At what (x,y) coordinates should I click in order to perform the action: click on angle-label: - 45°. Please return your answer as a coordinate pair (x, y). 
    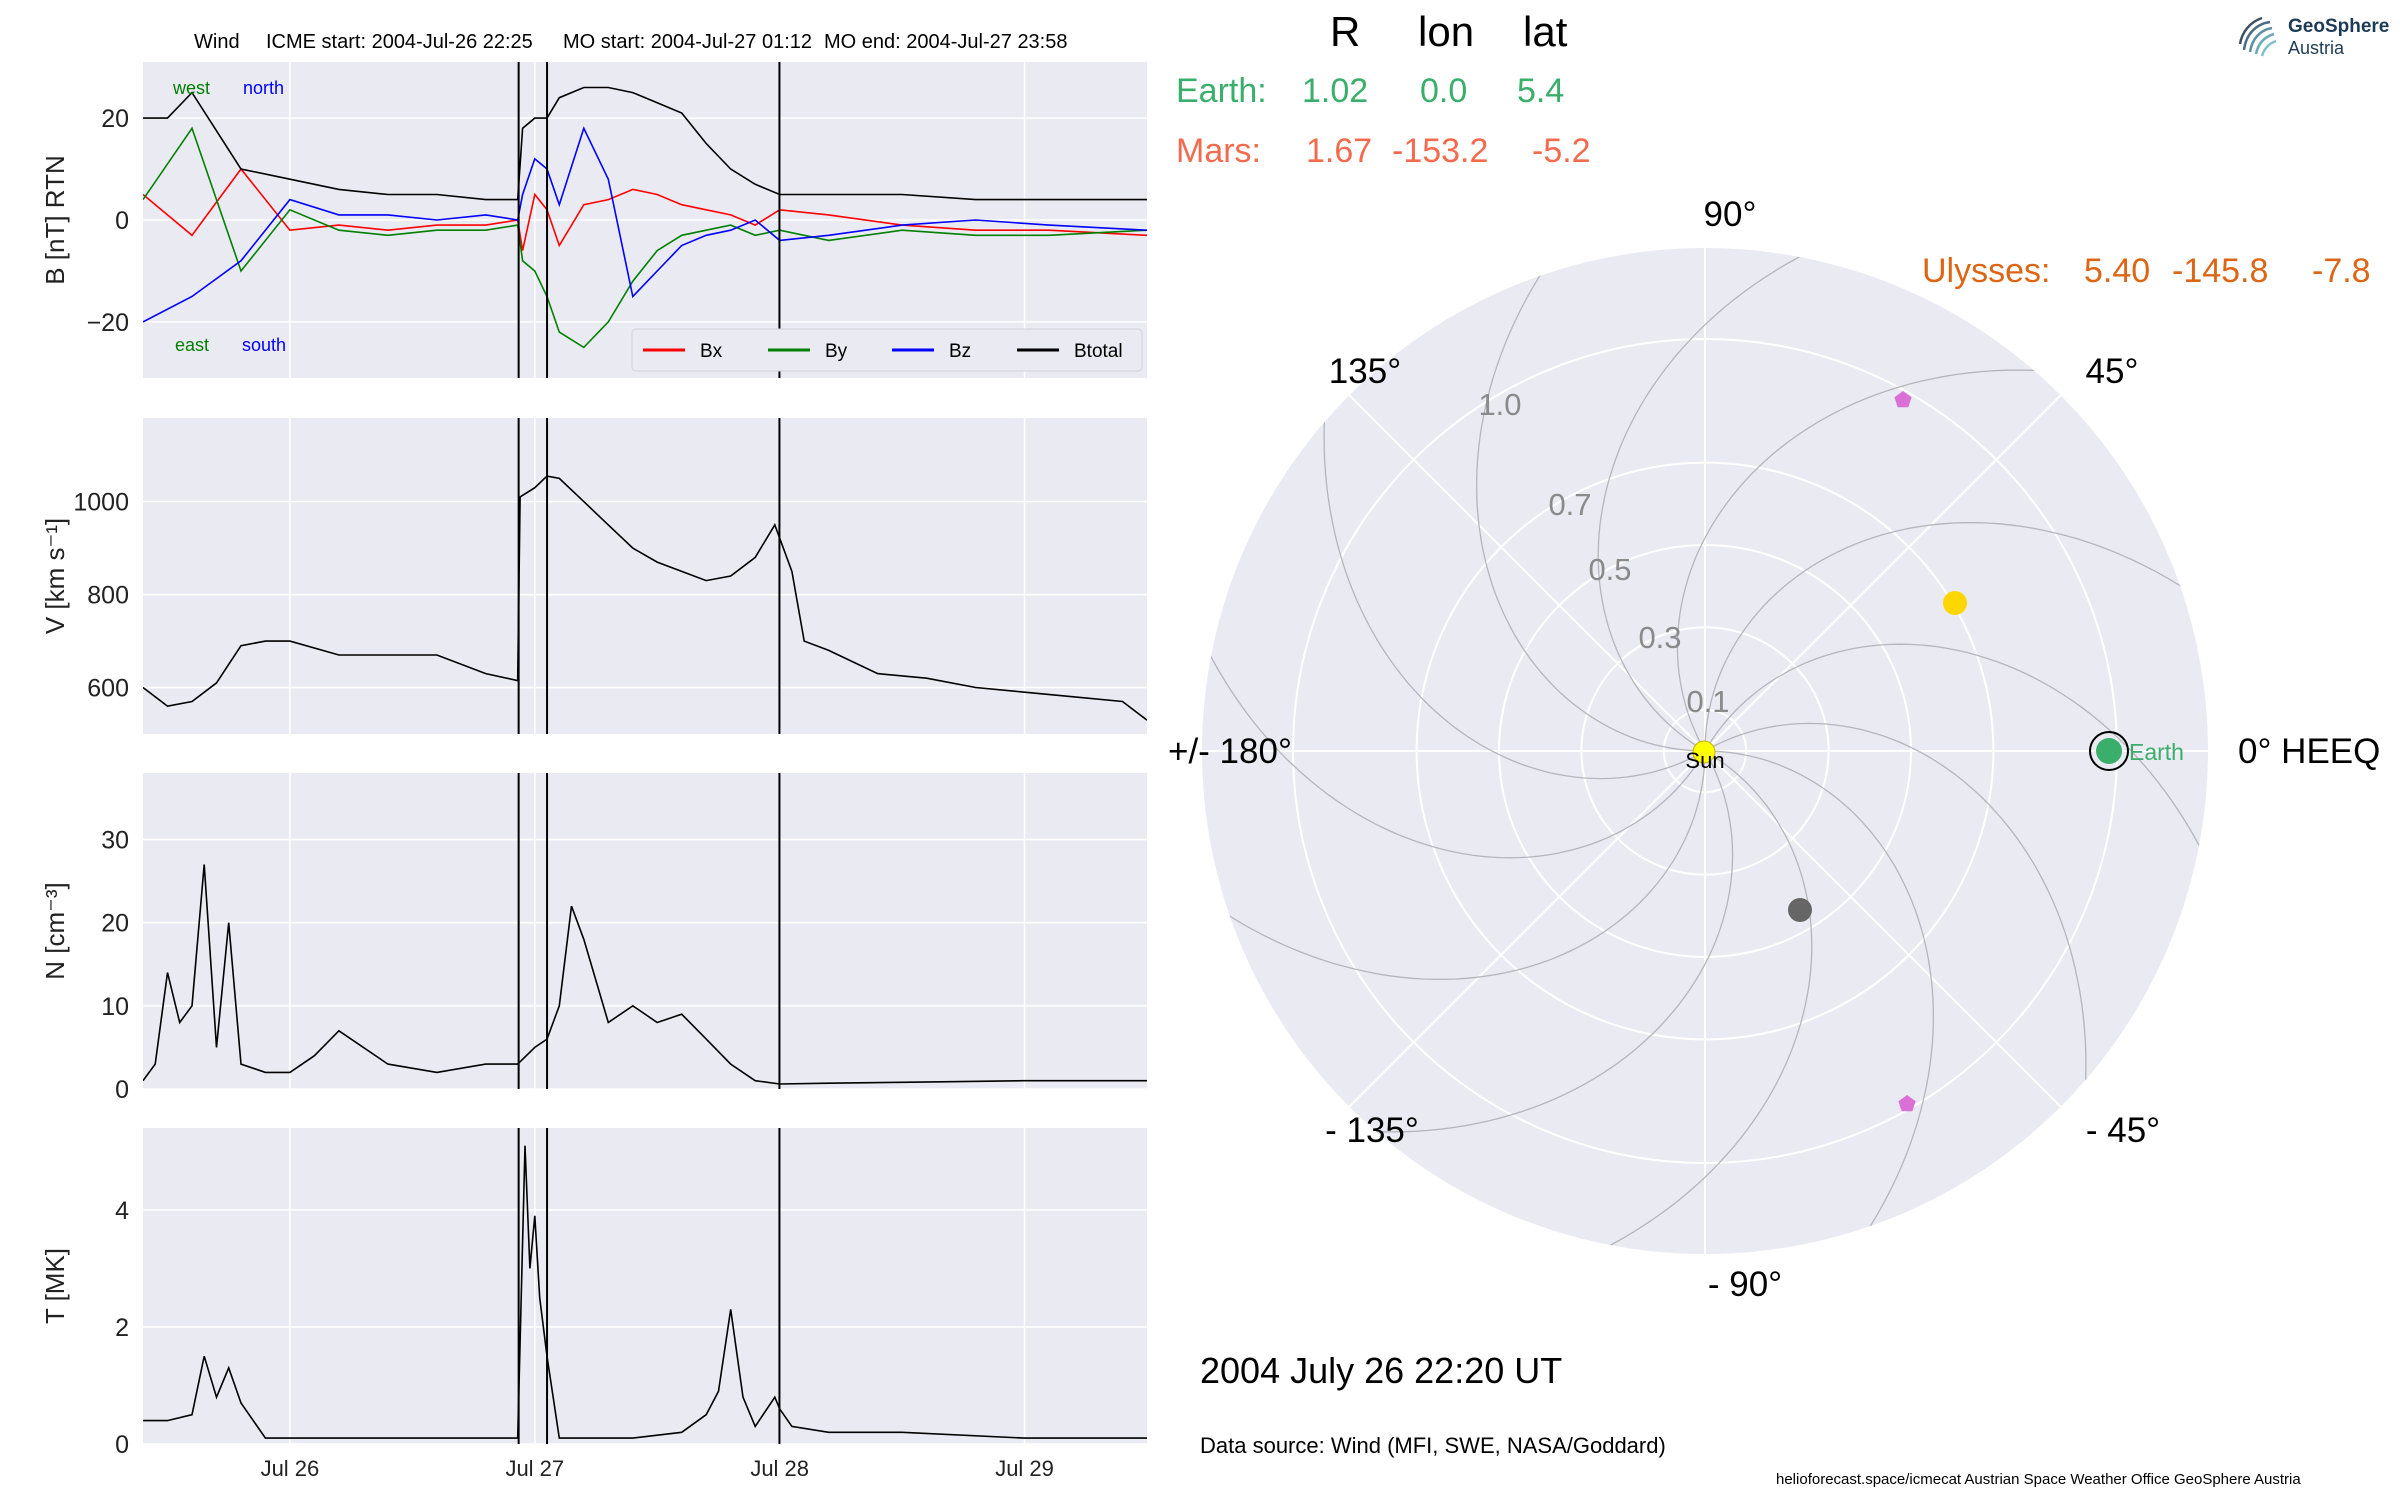
    Looking at the image, I should click on (2123, 1130).